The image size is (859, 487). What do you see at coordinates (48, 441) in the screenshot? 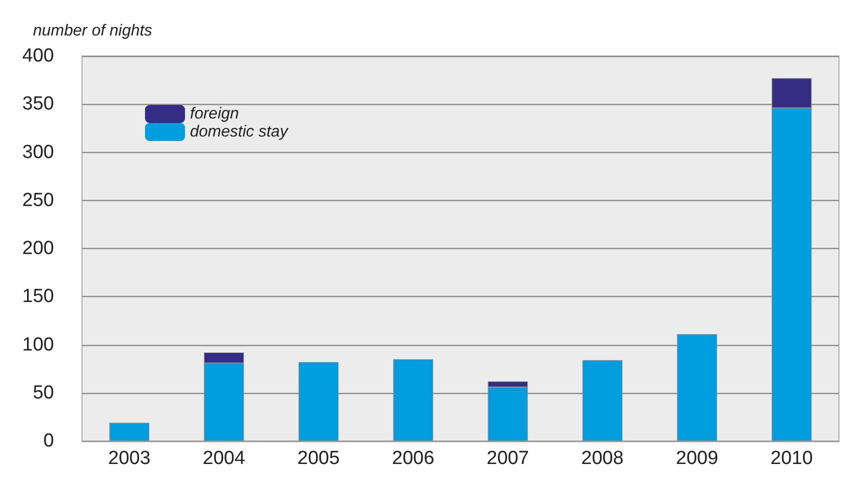
I see `y-tick-label: 0` at bounding box center [48, 441].